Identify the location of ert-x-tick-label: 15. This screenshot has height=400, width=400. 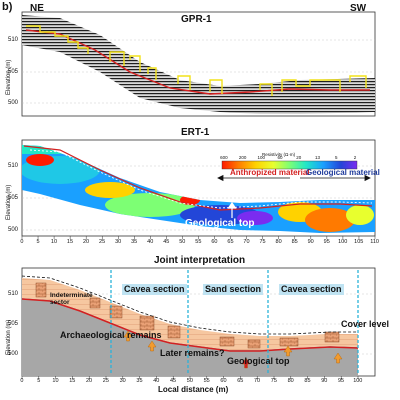
(70, 242).